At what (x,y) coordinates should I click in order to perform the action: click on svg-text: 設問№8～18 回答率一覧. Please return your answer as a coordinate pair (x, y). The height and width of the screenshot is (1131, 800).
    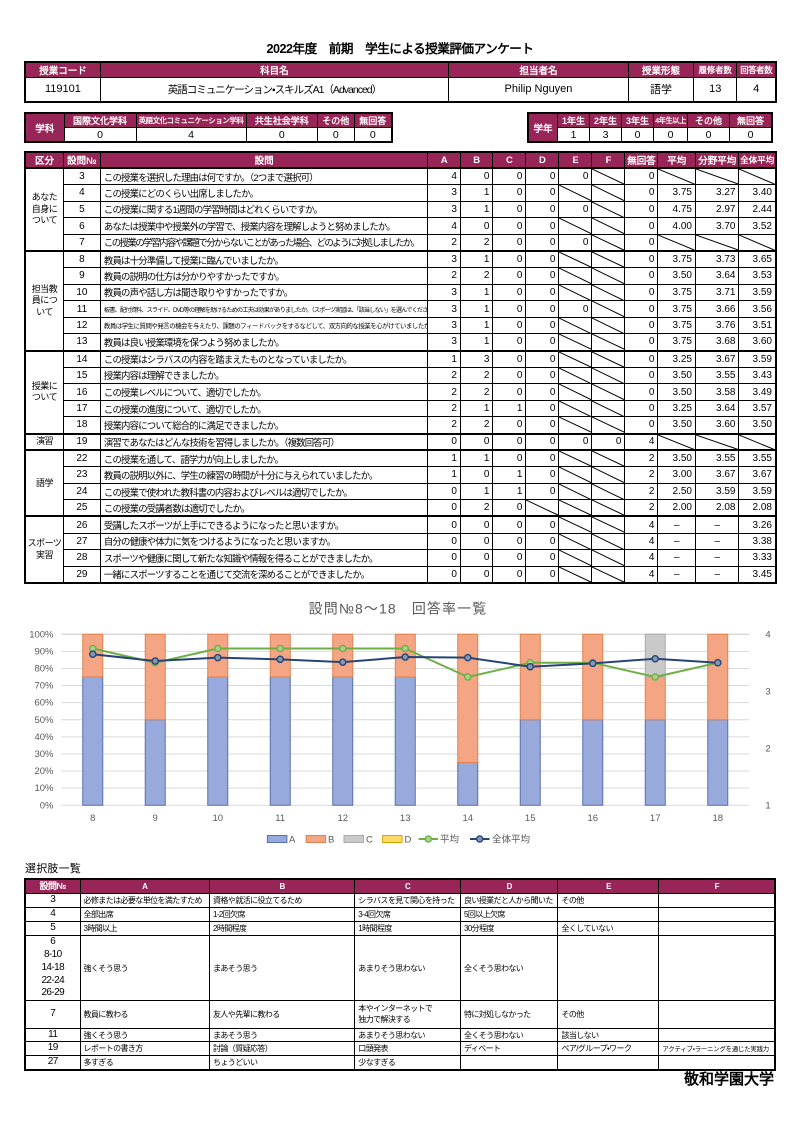
    Looking at the image, I should click on (398, 609).